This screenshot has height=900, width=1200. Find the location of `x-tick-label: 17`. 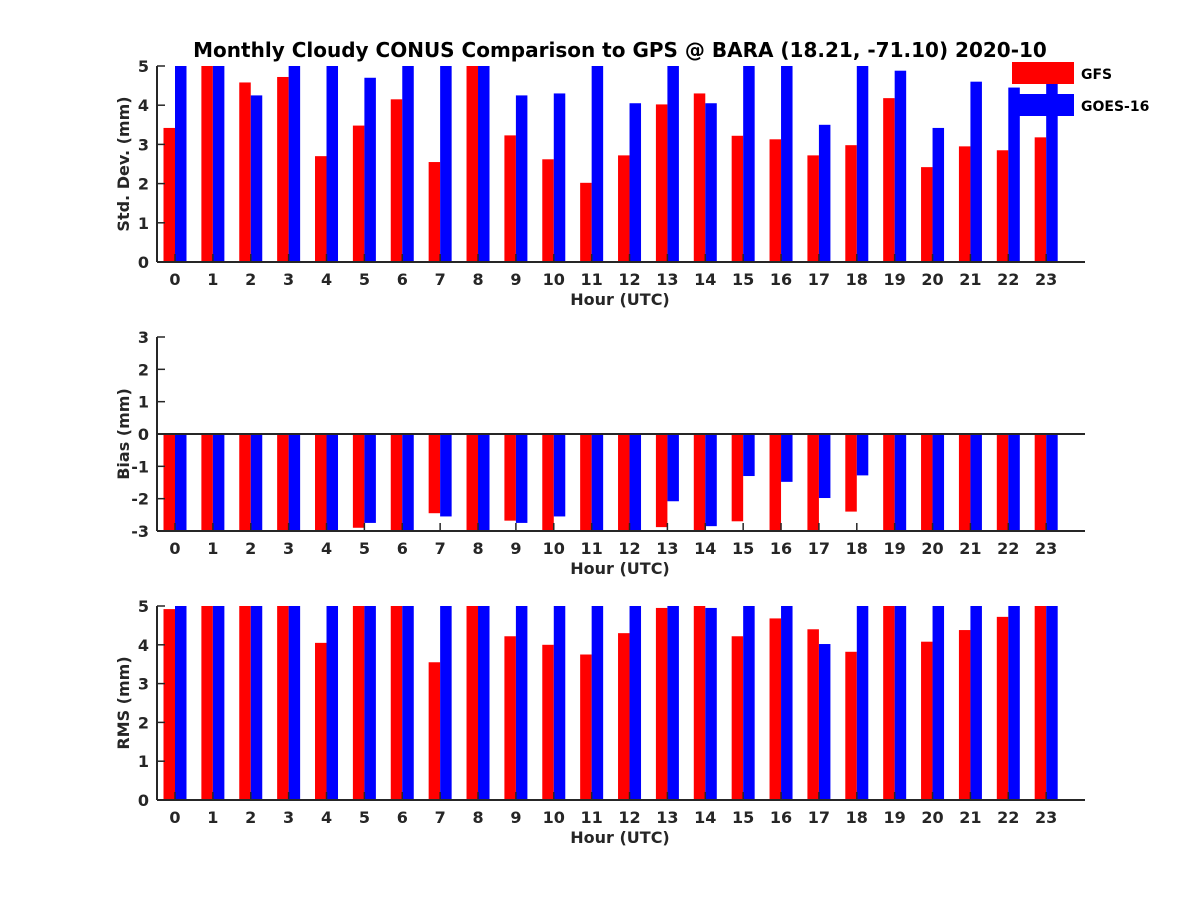

x-tick-label: 17 is located at coordinates (819, 279).